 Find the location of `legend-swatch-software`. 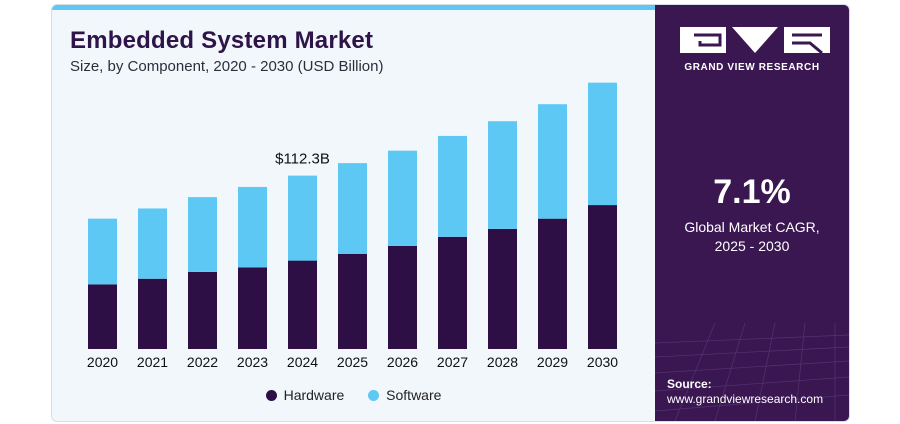

legend-swatch-software is located at coordinates (374, 395).